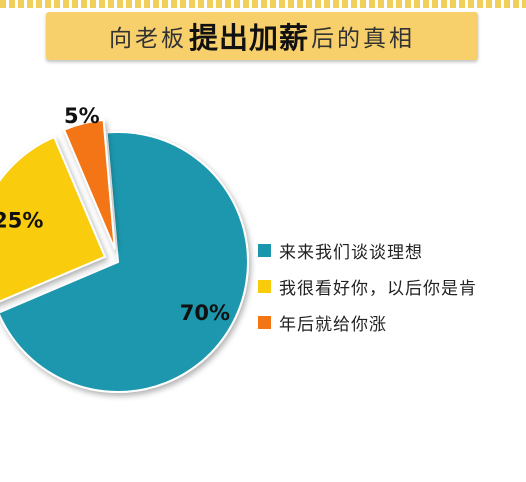 The image size is (526, 482). Describe the element at coordinates (351, 252) in the screenshot. I see `legend-label: 来来我们谈谈理想` at that location.